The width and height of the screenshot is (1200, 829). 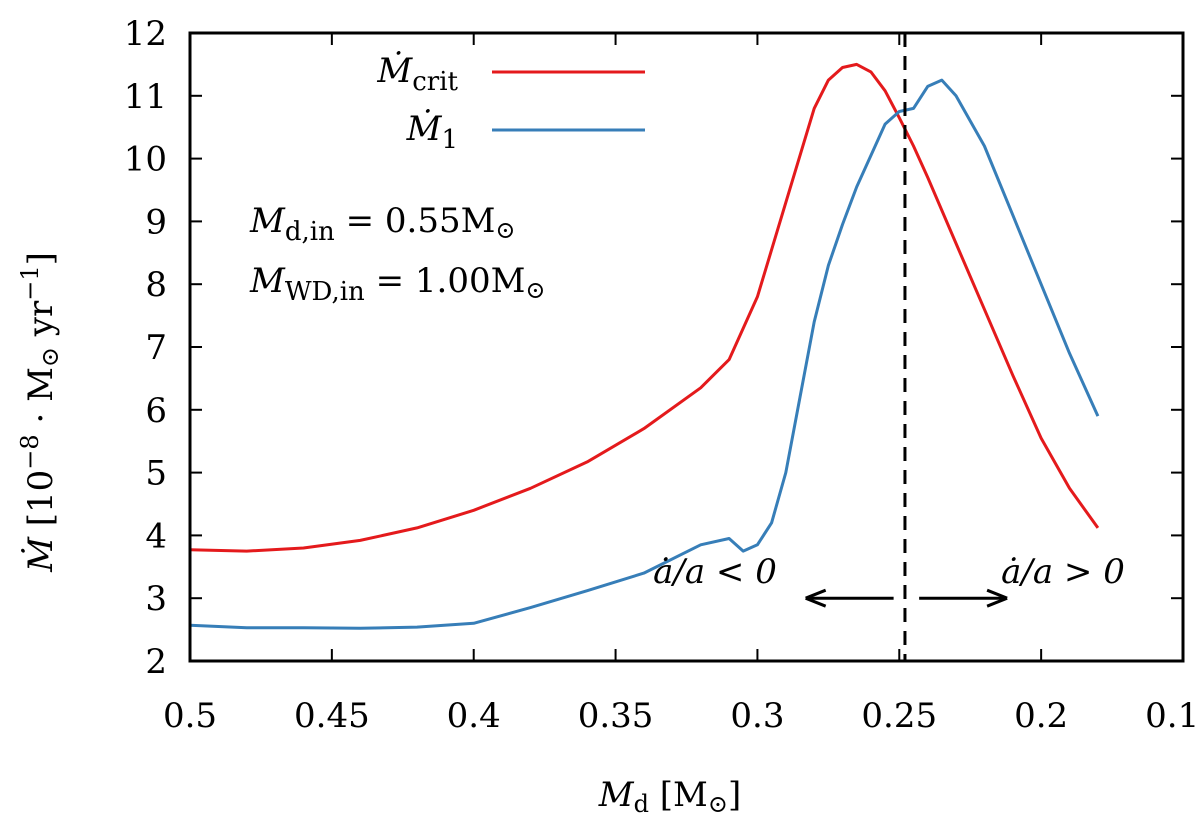 What do you see at coordinates (156, 599) in the screenshot?
I see `y-tick-label: 3` at bounding box center [156, 599].